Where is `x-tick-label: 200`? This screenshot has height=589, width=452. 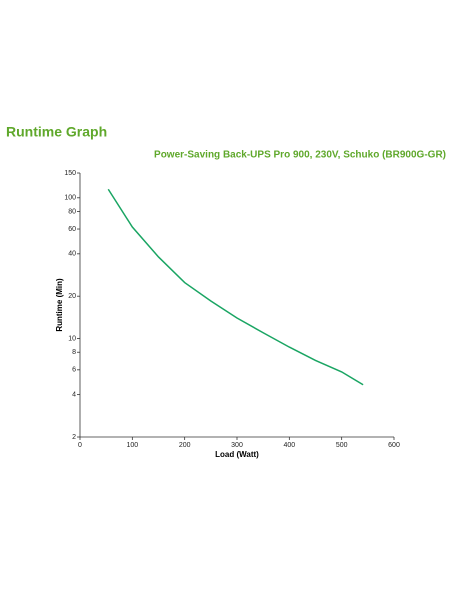 x-tick-label: 200 is located at coordinates (185, 445).